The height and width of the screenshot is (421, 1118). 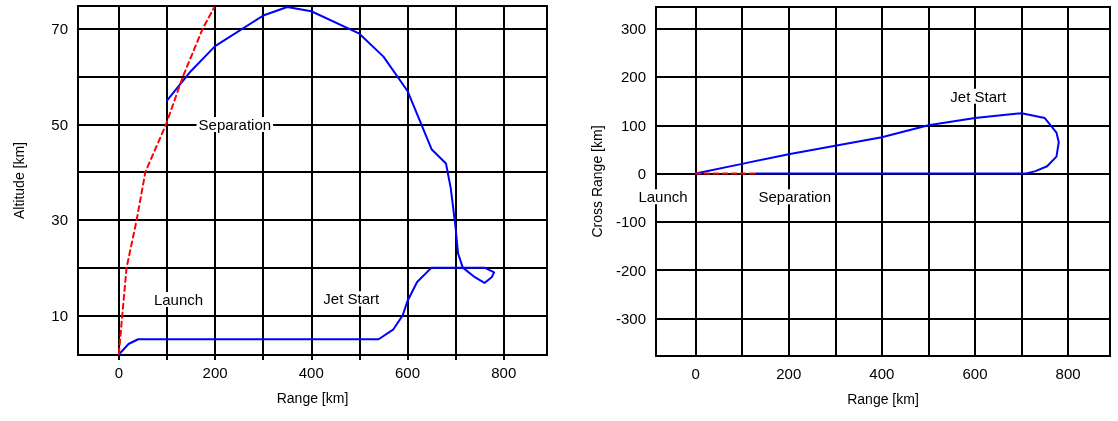 I want to click on y-tick-label: 0, so click(x=641, y=174).